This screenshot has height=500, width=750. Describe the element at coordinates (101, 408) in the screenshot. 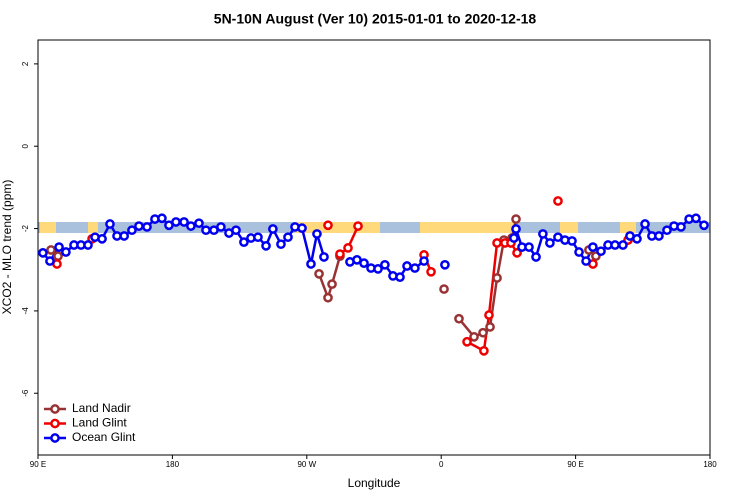

I see `legend-label: Land Nadir` at that location.